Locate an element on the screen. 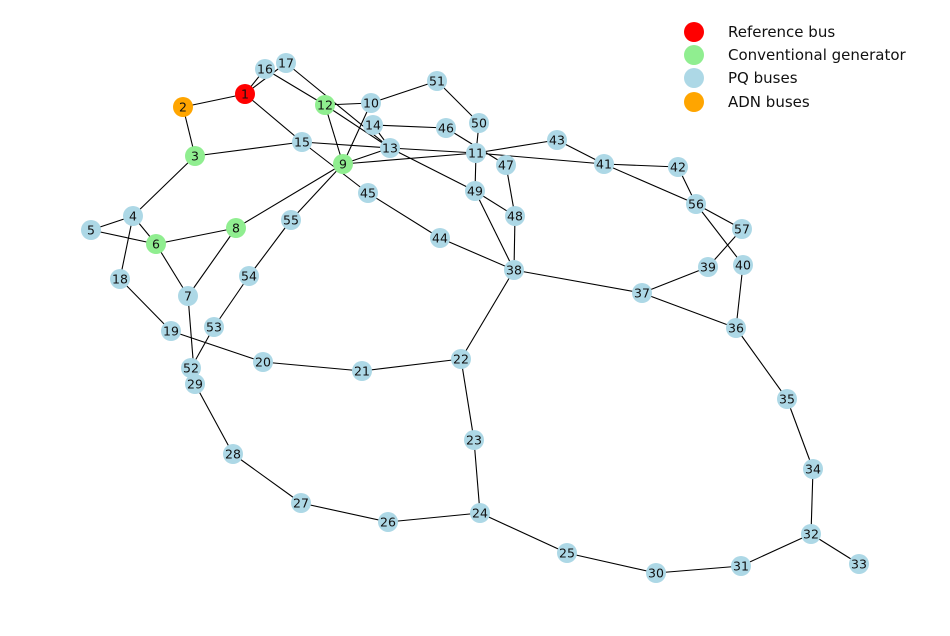  node-label-31: 31 is located at coordinates (741, 565).